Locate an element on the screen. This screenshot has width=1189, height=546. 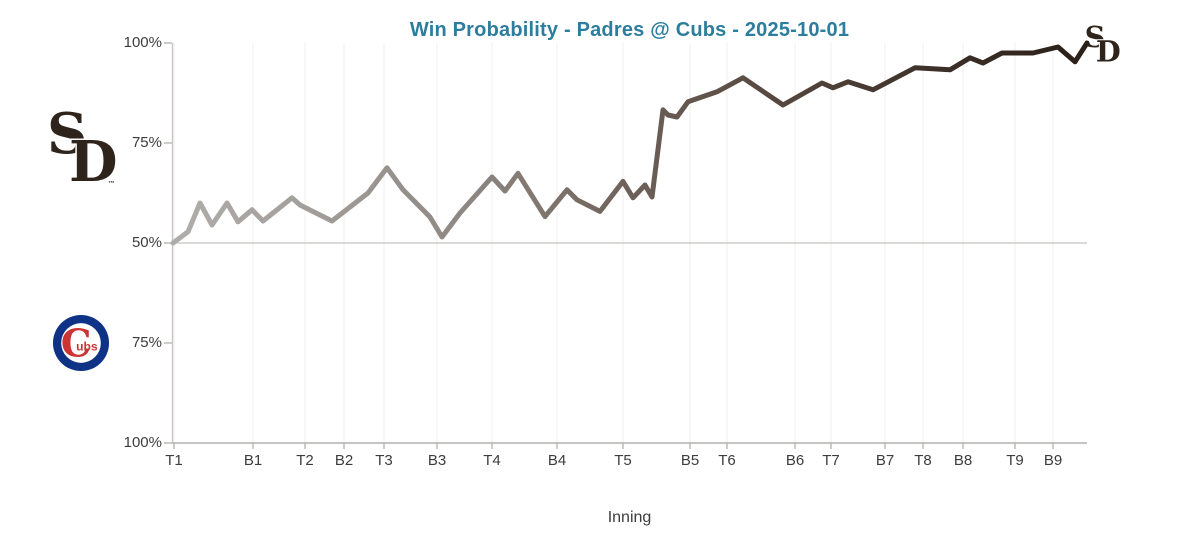
padres-endpoint-letter-s: S is located at coordinates (1095, 38).